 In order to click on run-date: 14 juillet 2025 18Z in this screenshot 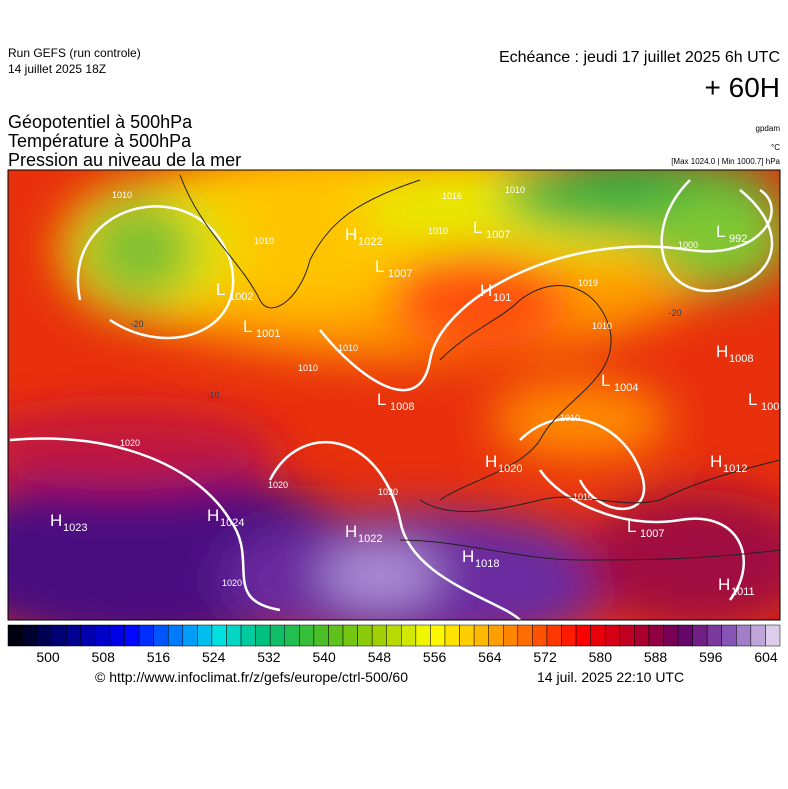, I will do `click(57, 69)`.